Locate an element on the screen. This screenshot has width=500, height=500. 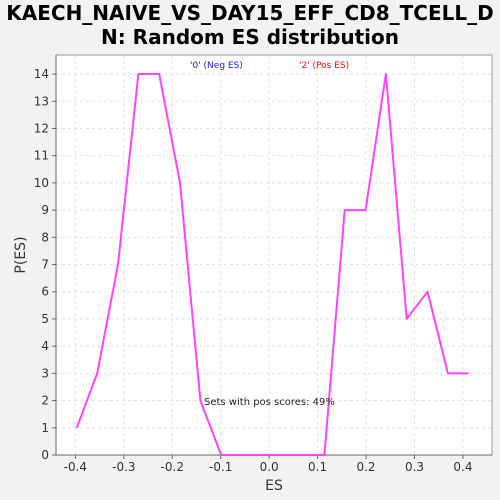
x-axis-ticks: -0.4 -0.3 -0.2 -0.1 0.0 0.1 0.2 0.3 0.4 is located at coordinates (268, 464).